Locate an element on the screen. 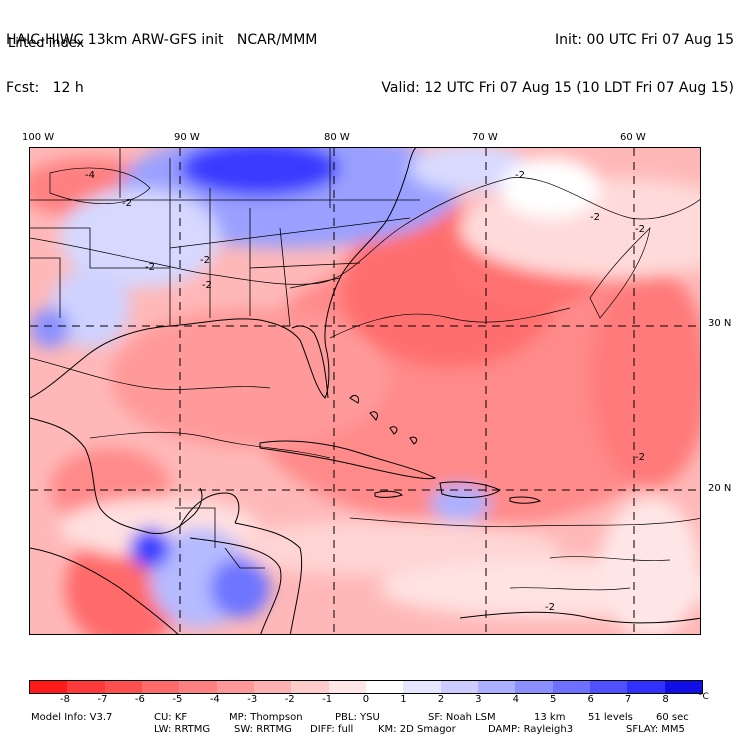  colorbar-tick-label: 0 is located at coordinates (366, 699).